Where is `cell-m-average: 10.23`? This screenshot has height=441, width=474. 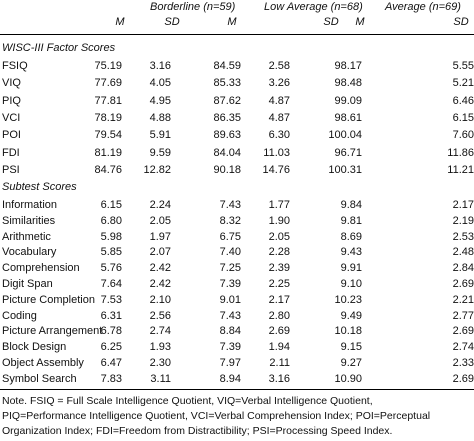 cell-m-average: 10.23 is located at coordinates (348, 299).